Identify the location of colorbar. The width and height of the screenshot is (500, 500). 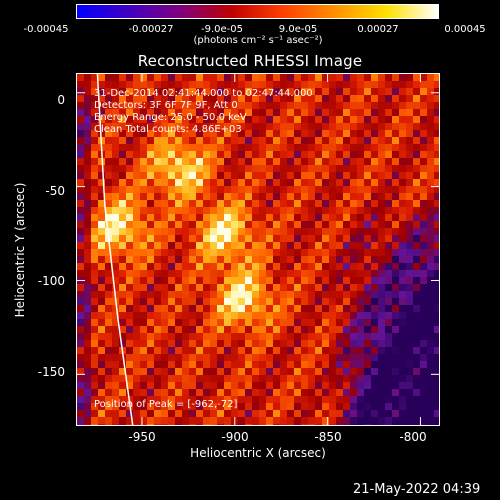
(257, 11).